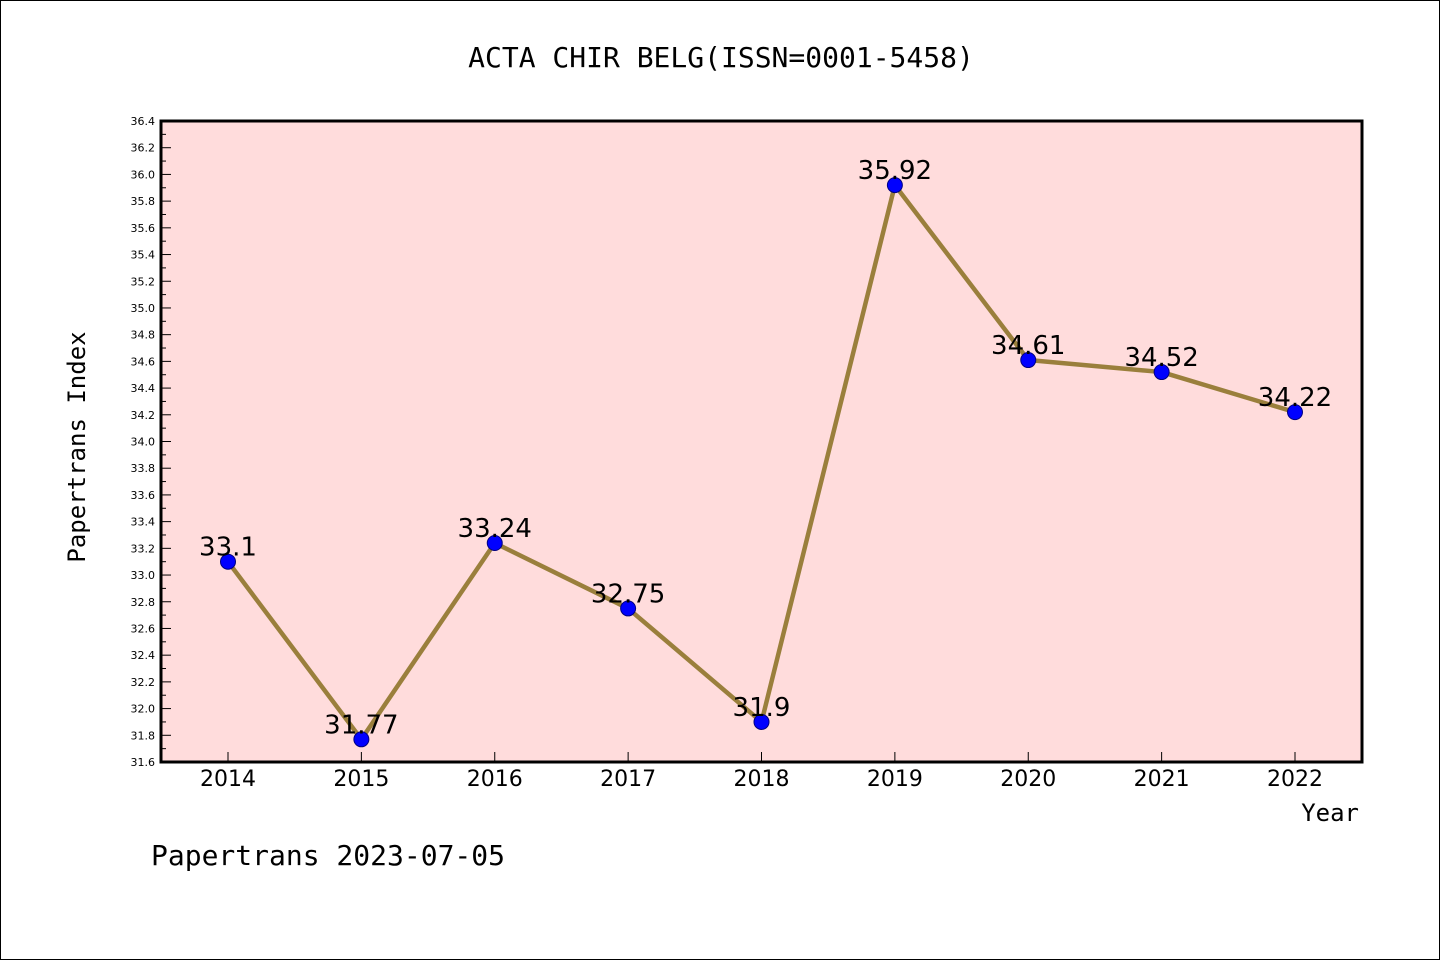 This screenshot has height=961, width=1440. I want to click on x-tick-label: 2015, so click(361, 779).